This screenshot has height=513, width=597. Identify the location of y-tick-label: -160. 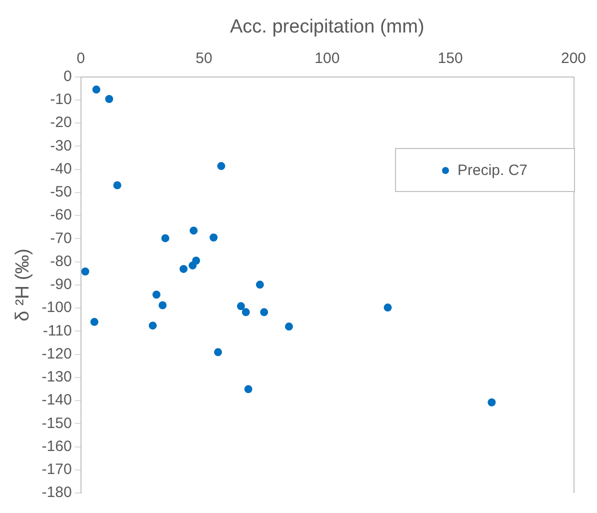
(57, 446).